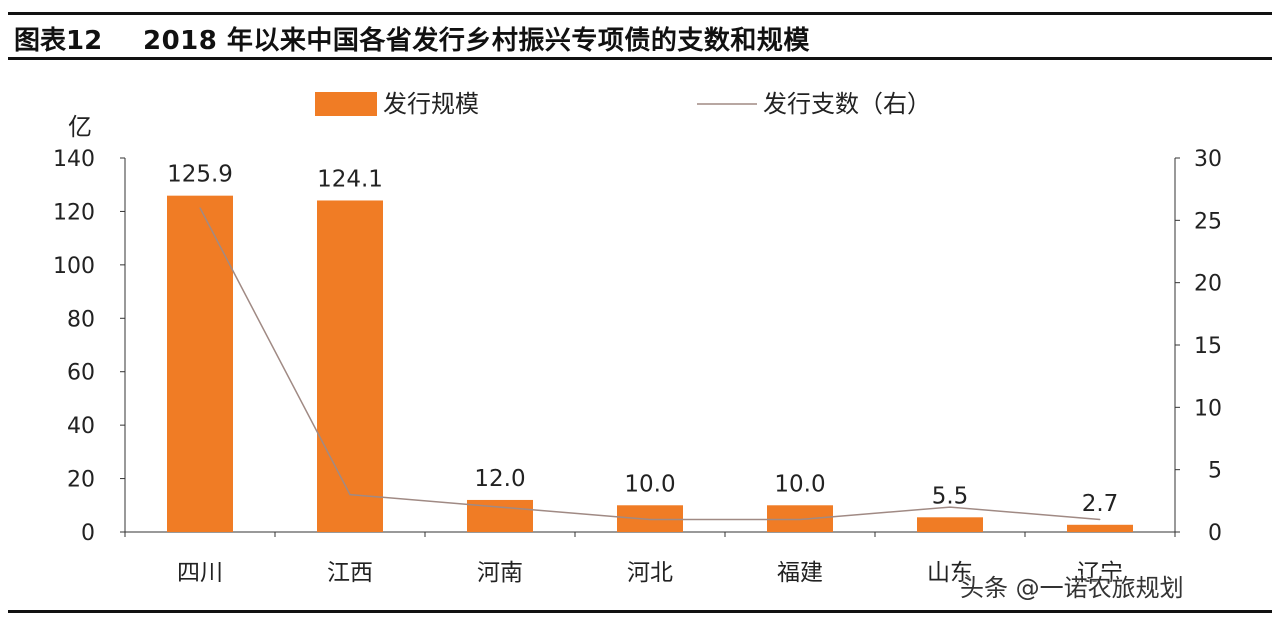 The image size is (1280, 620). Describe the element at coordinates (650, 573) in the screenshot. I see `x-tick-label: 河北` at that location.